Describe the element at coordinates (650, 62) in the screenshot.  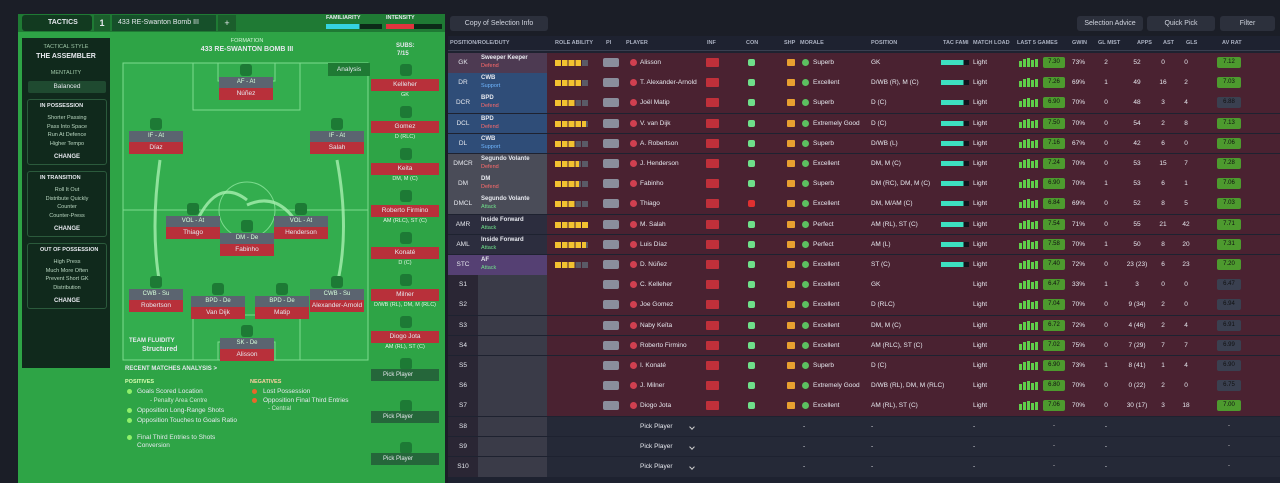
I see `player: Alisson` at that location.